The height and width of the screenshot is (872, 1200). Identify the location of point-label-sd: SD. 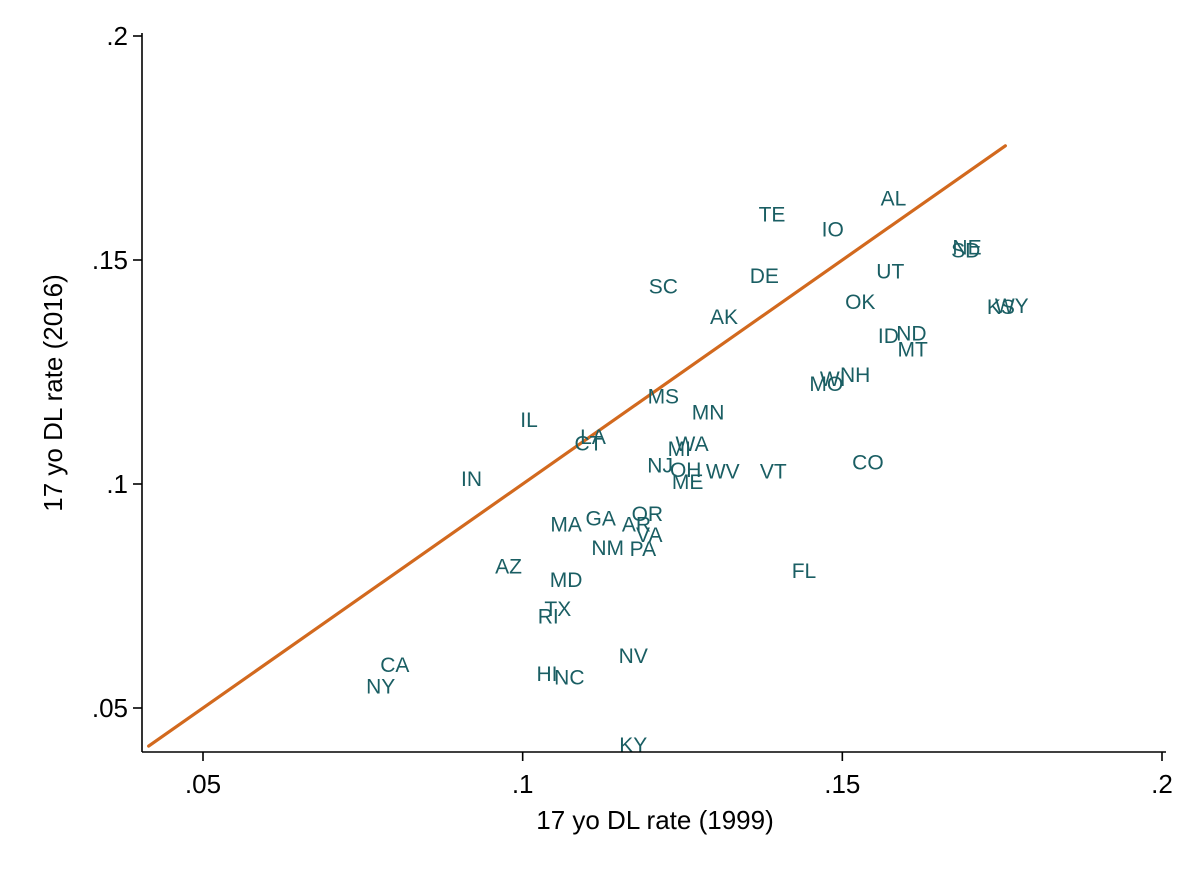
(965, 251).